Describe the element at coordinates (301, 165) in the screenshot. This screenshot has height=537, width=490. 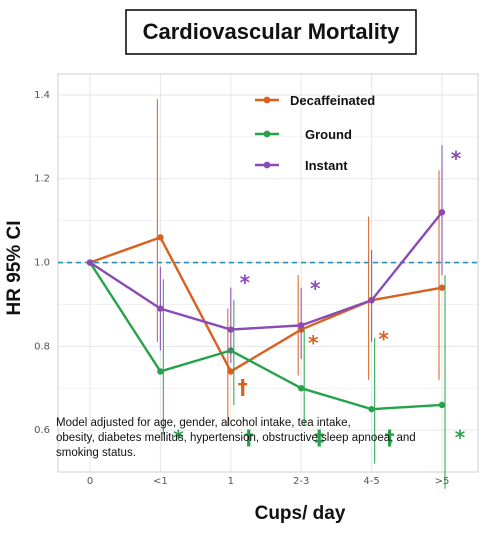
I see `legend-item-instant: Instant` at that location.